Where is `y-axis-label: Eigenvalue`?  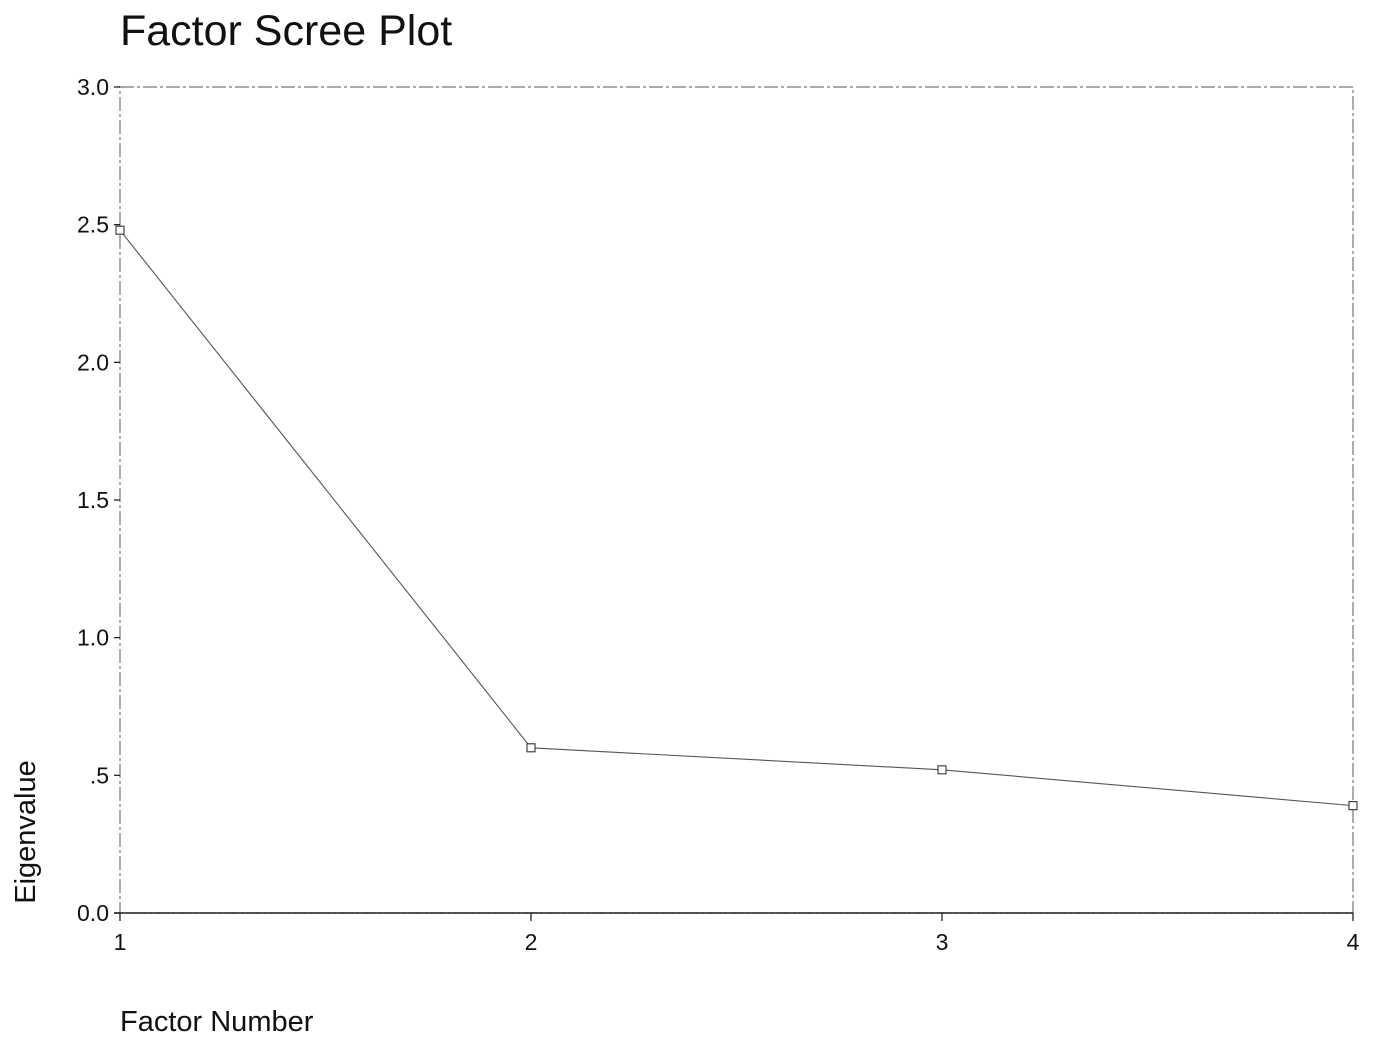 y-axis-label: Eigenvalue is located at coordinates (26, 832).